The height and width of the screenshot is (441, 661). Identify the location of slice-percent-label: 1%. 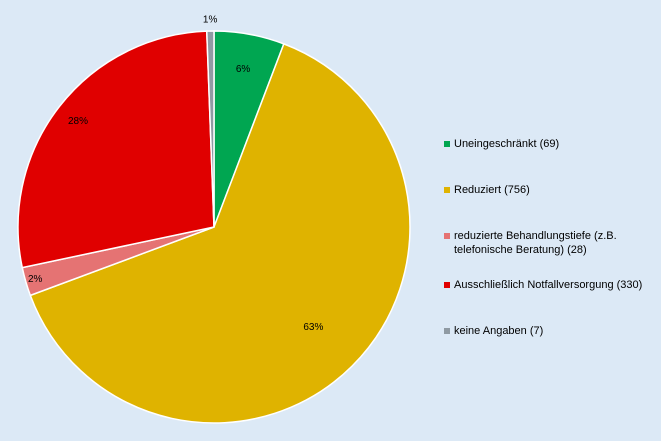
(210, 19).